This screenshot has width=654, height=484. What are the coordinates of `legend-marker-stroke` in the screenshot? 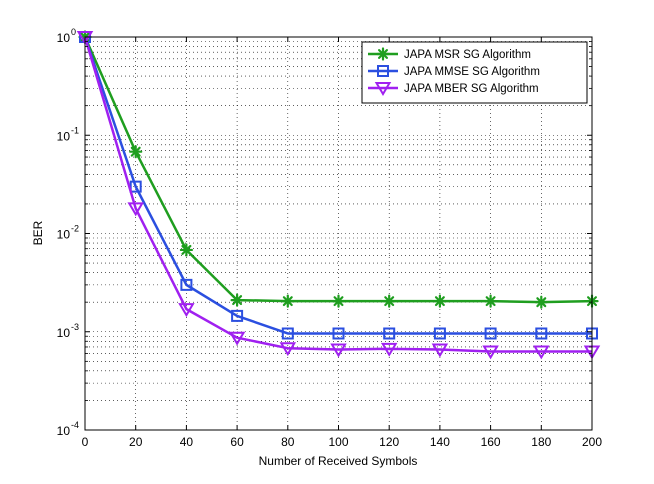 It's located at (383, 54).